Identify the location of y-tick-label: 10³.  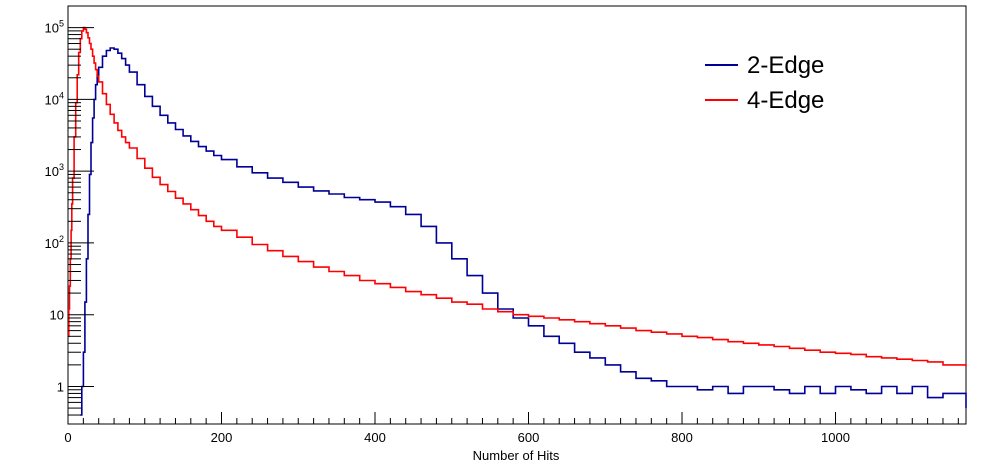
(54, 170).